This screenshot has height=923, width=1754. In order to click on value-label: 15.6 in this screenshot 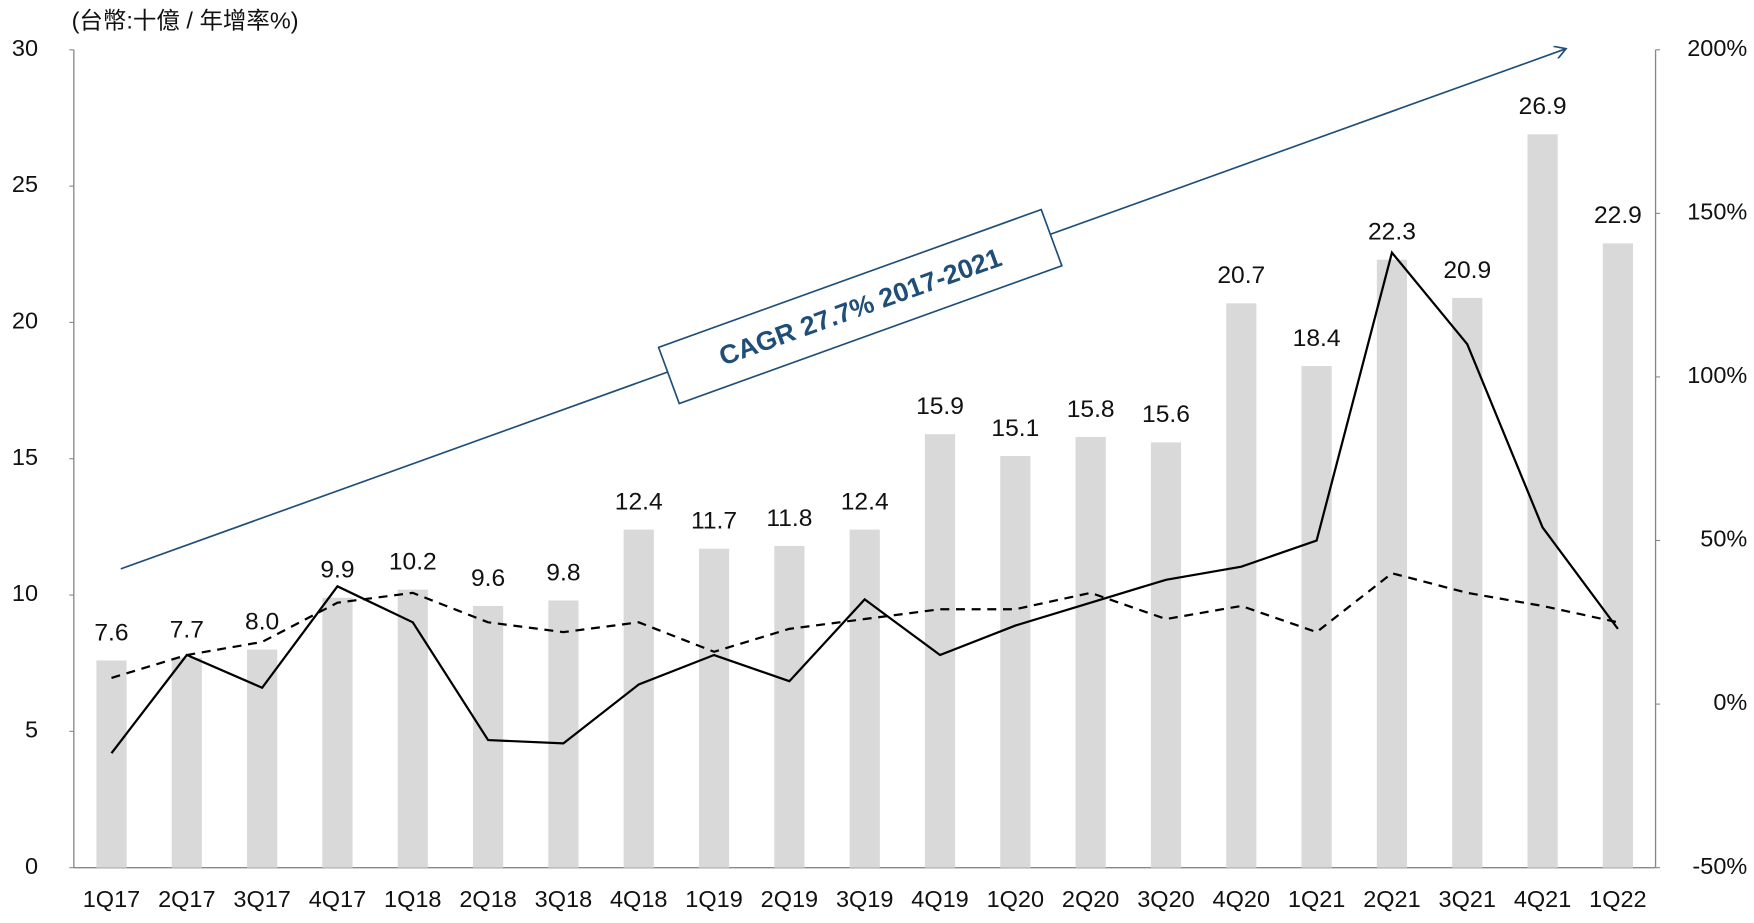, I will do `click(1166, 414)`.